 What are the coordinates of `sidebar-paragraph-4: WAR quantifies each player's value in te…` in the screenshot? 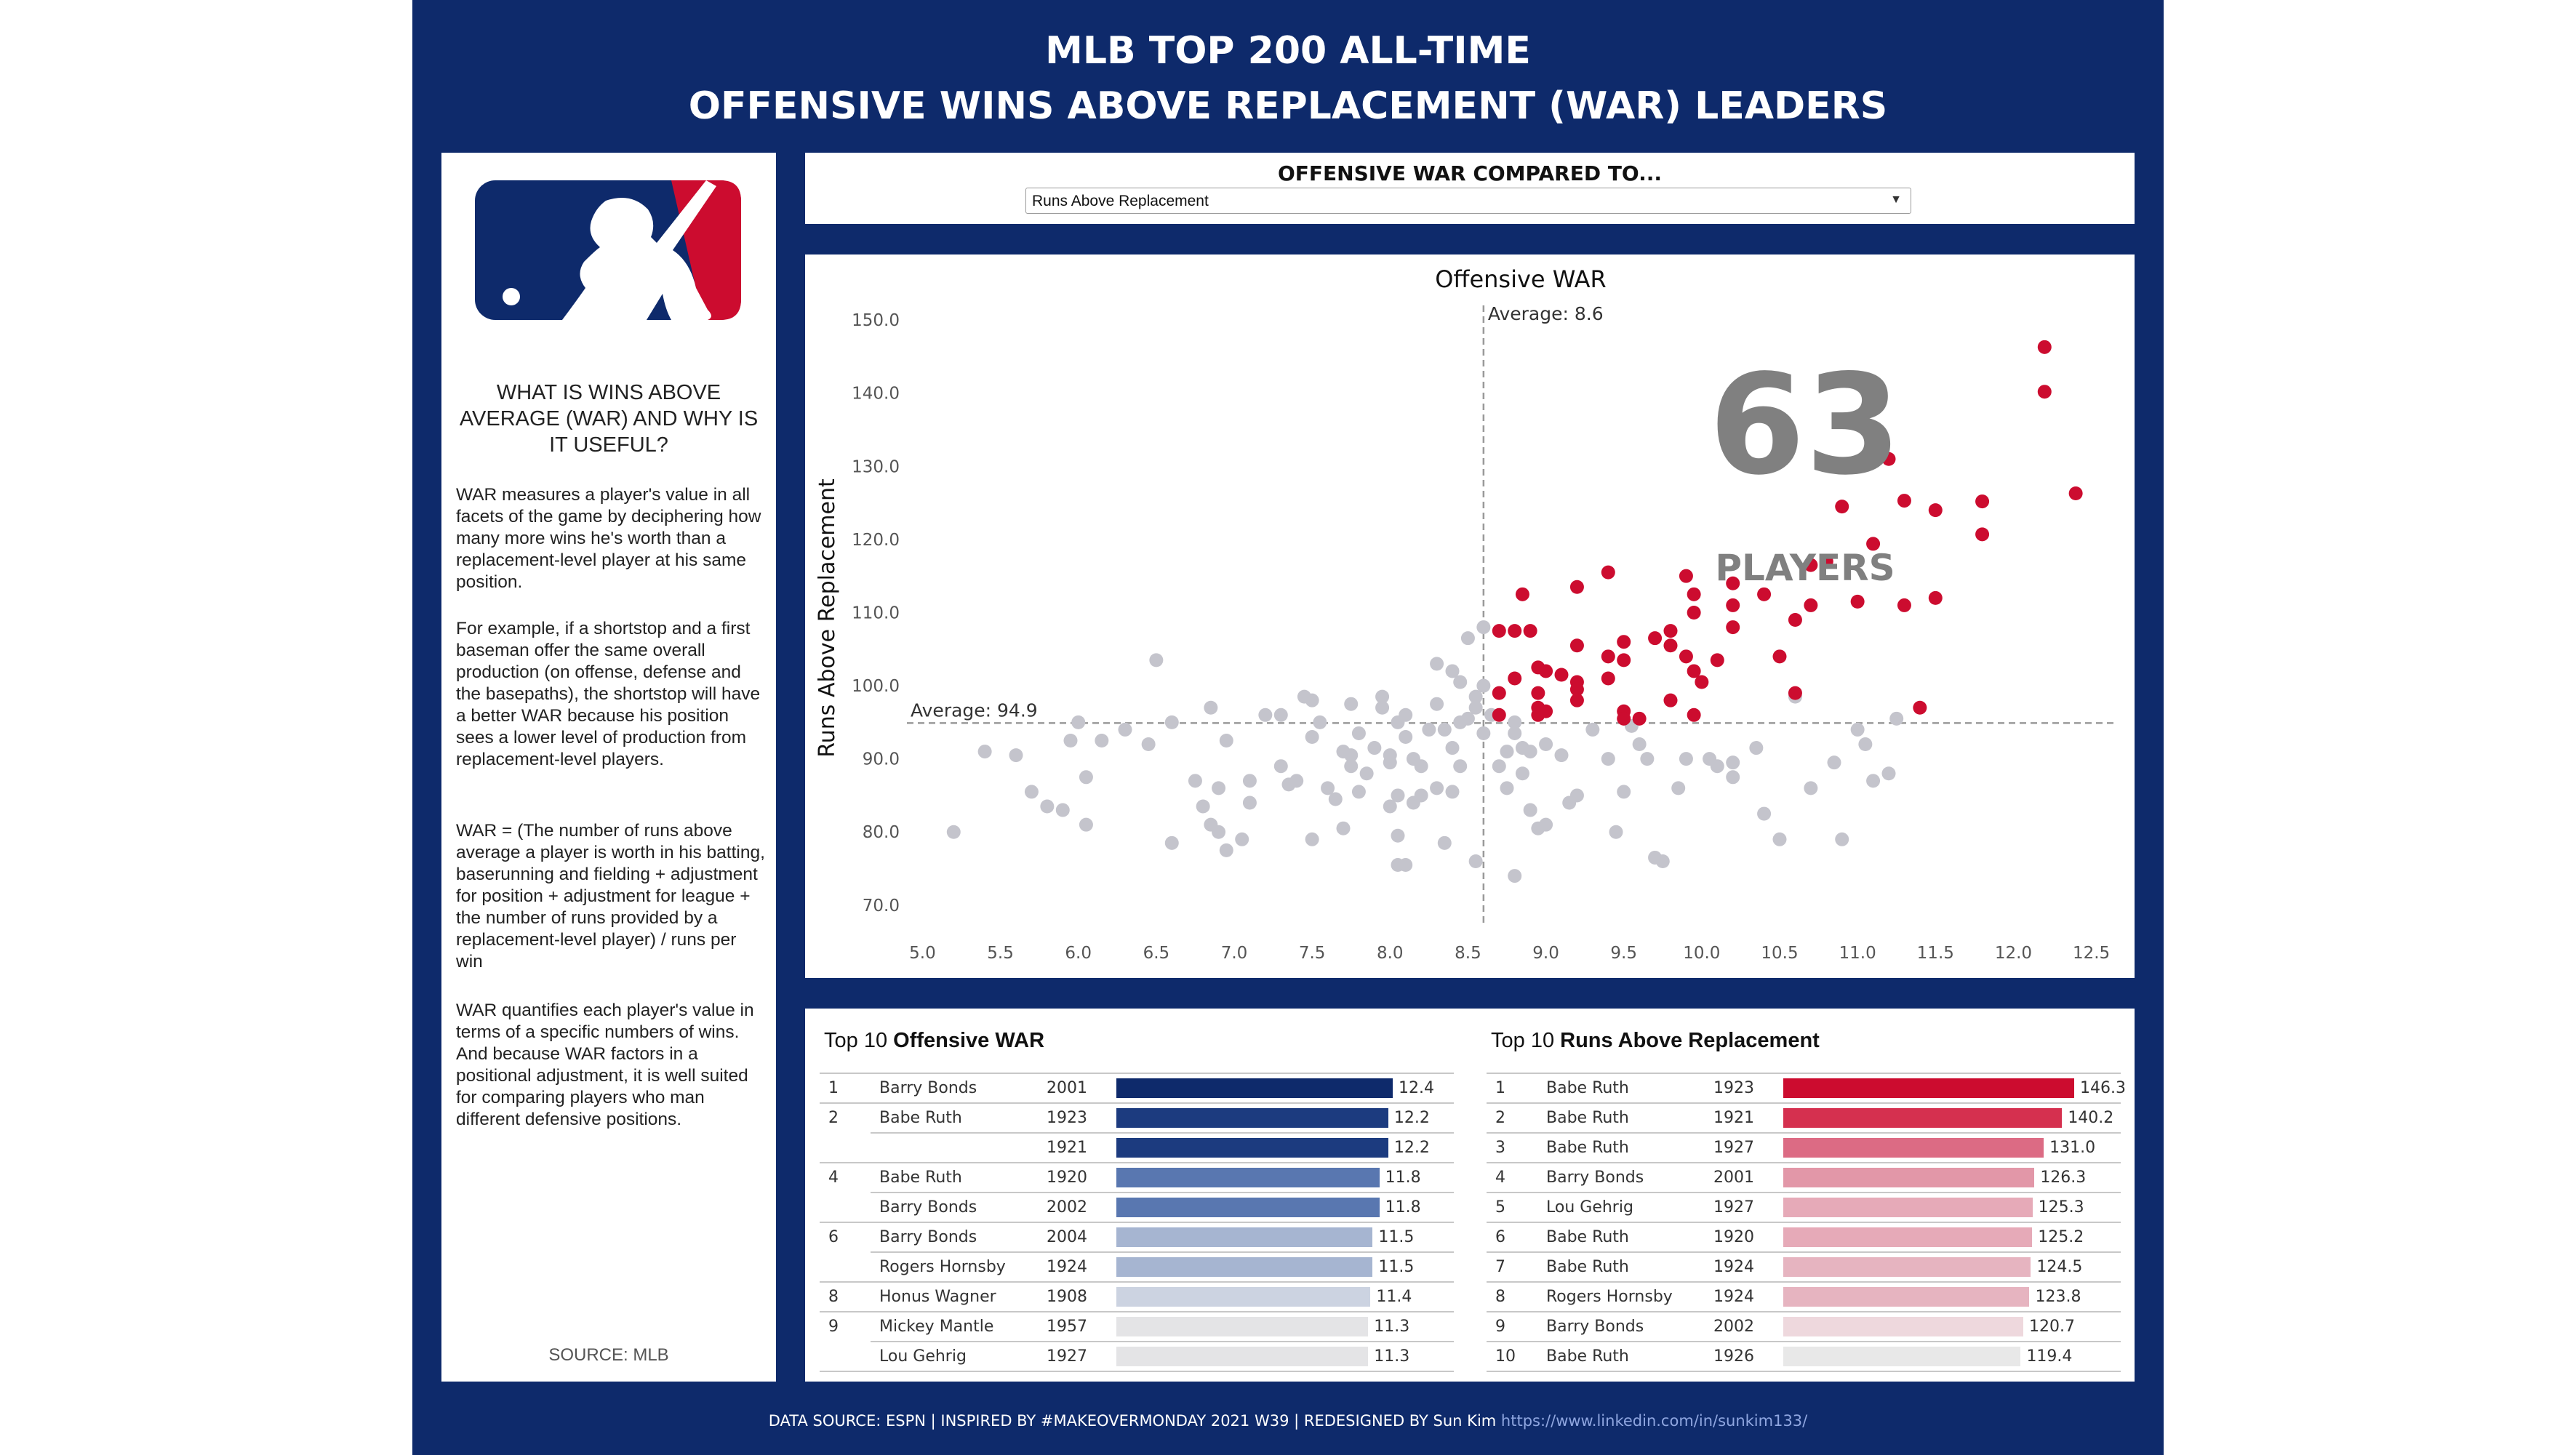 It's located at (605, 1065).